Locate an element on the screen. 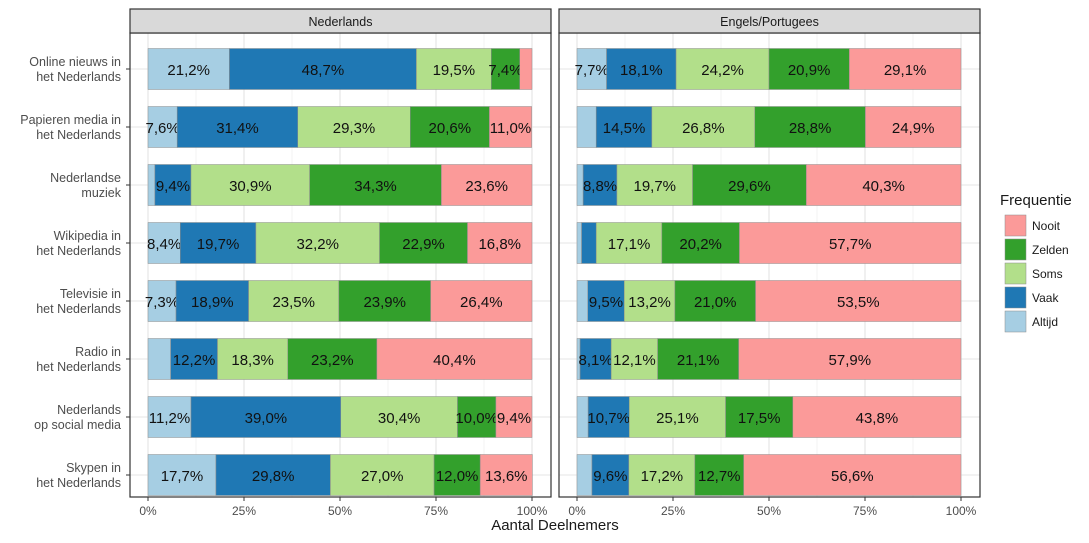  bar-value-label: 9,5% is located at coordinates (606, 302).